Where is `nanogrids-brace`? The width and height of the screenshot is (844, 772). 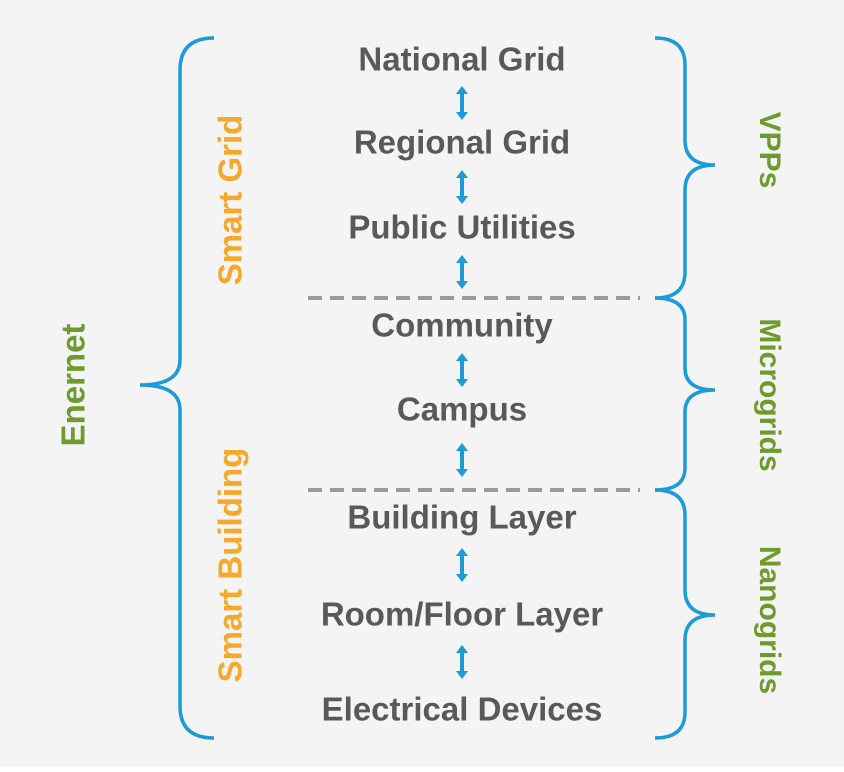 nanogrids-brace is located at coordinates (685, 614).